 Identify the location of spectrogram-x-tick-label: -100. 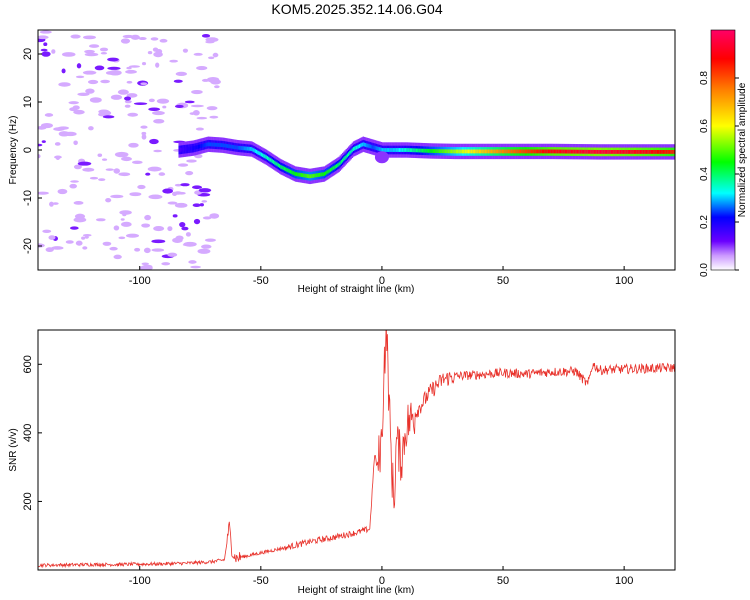
(140, 281).